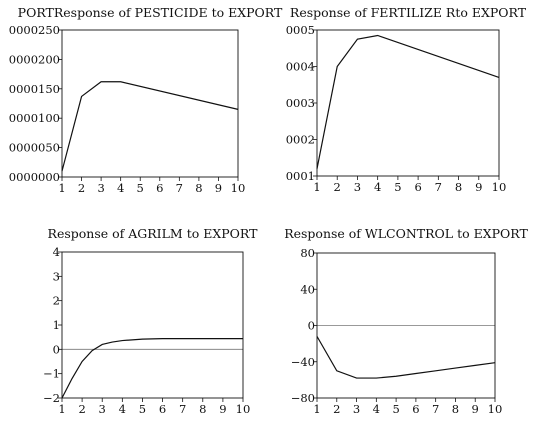  Describe the element at coordinates (150, 12) in the screenshot. I see `chart-title: PORTResponse of PESTICIDE to EXPORT` at that location.